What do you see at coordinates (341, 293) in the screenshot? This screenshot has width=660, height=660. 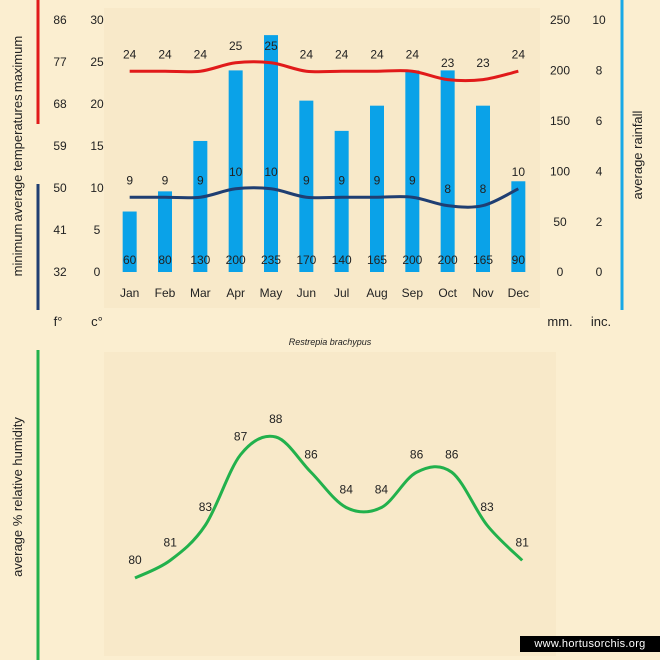 I see `month-tick-label: Jul` at bounding box center [341, 293].